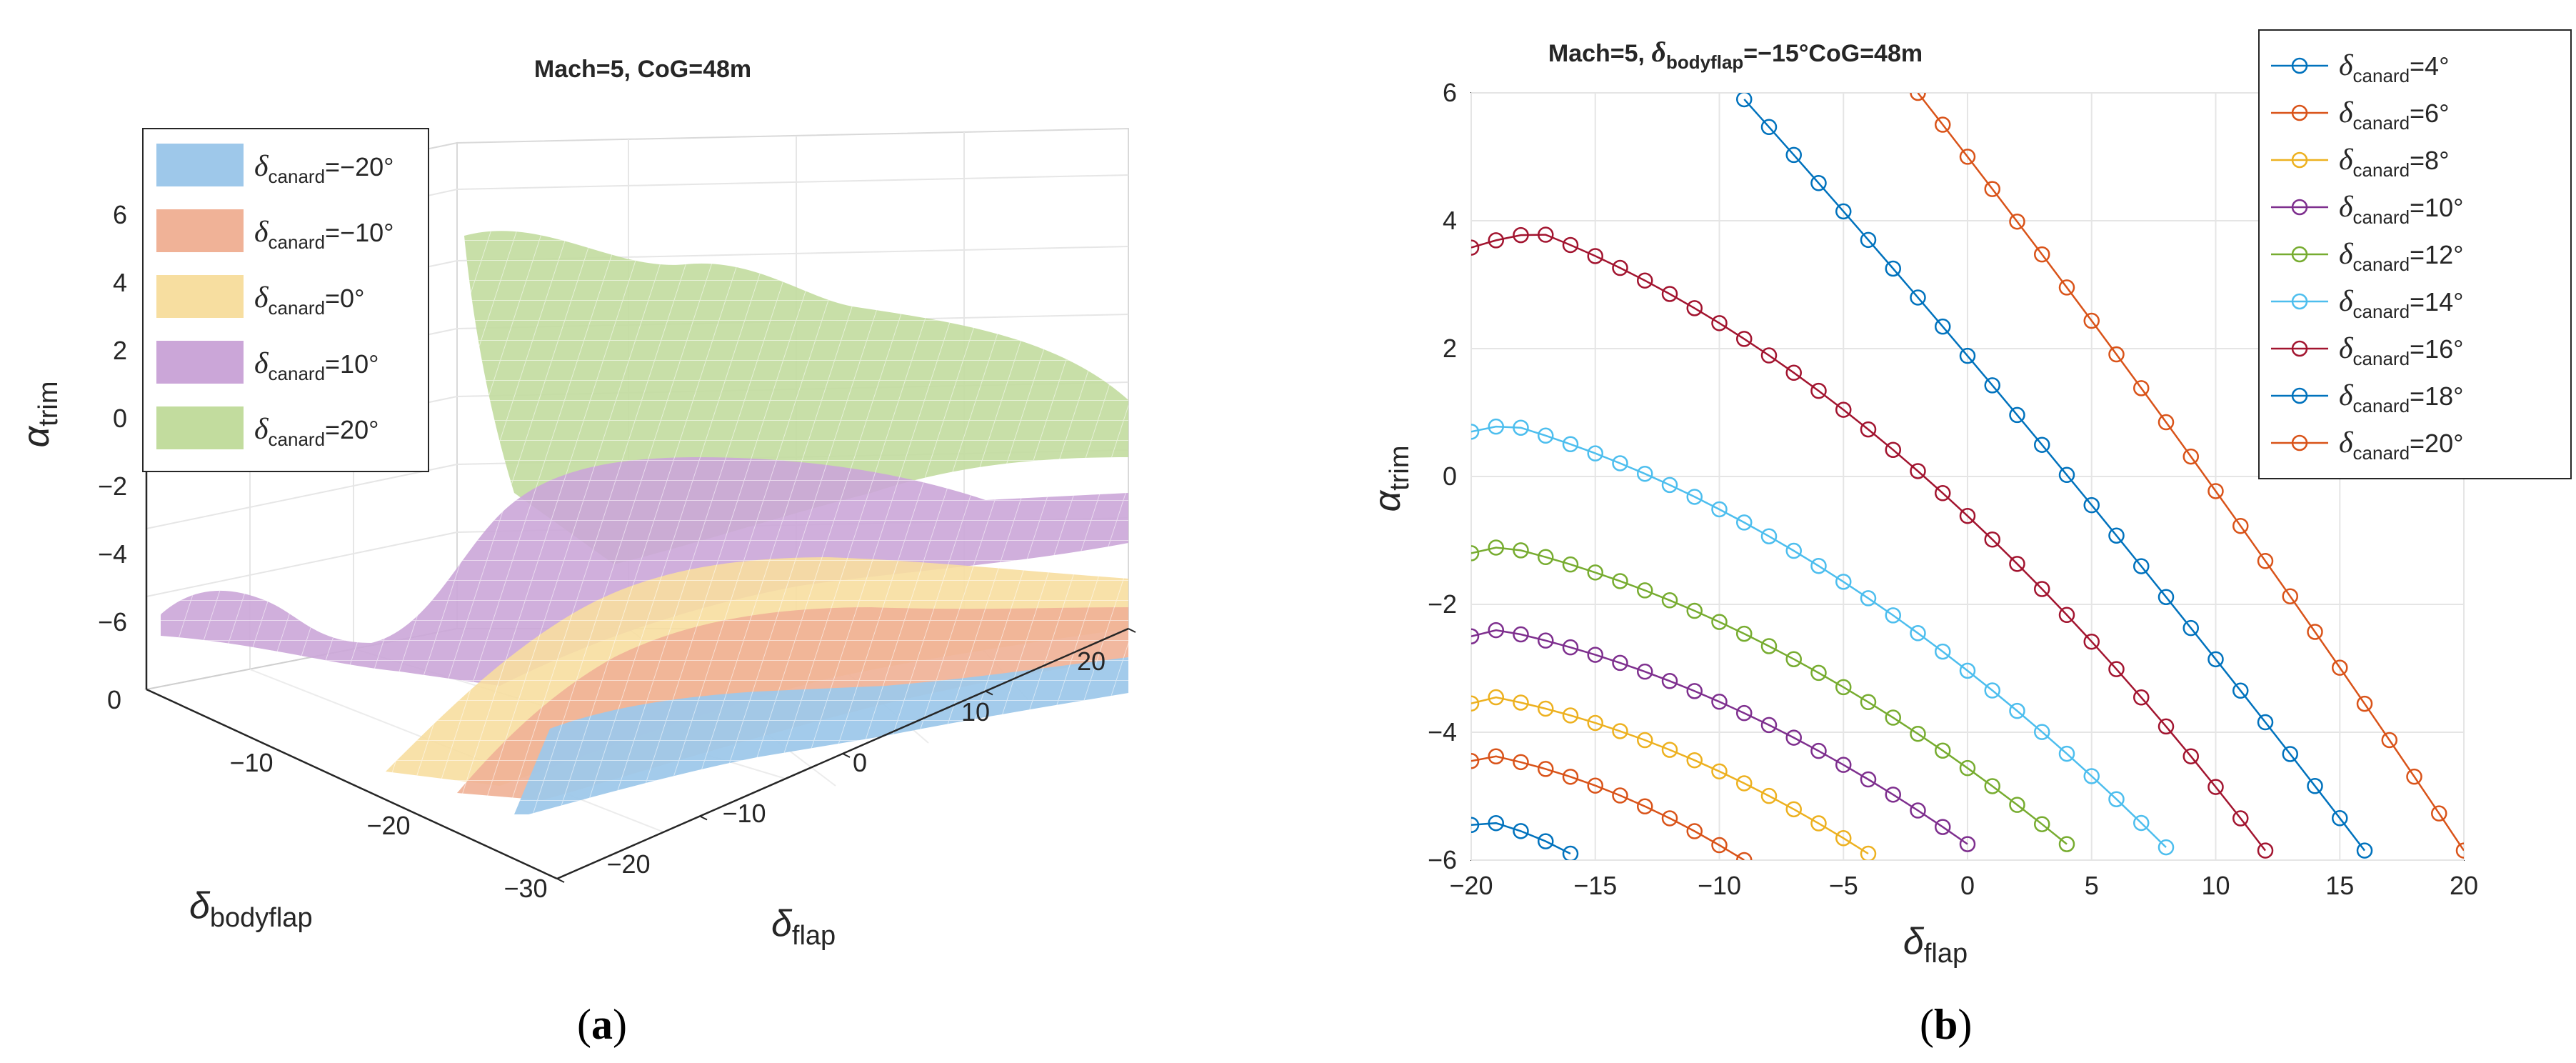 Image resolution: width=2576 pixels, height=1063 pixels. What do you see at coordinates (2436, 254) in the screenshot?
I see `legend-b-label-value: =12°` at bounding box center [2436, 254].